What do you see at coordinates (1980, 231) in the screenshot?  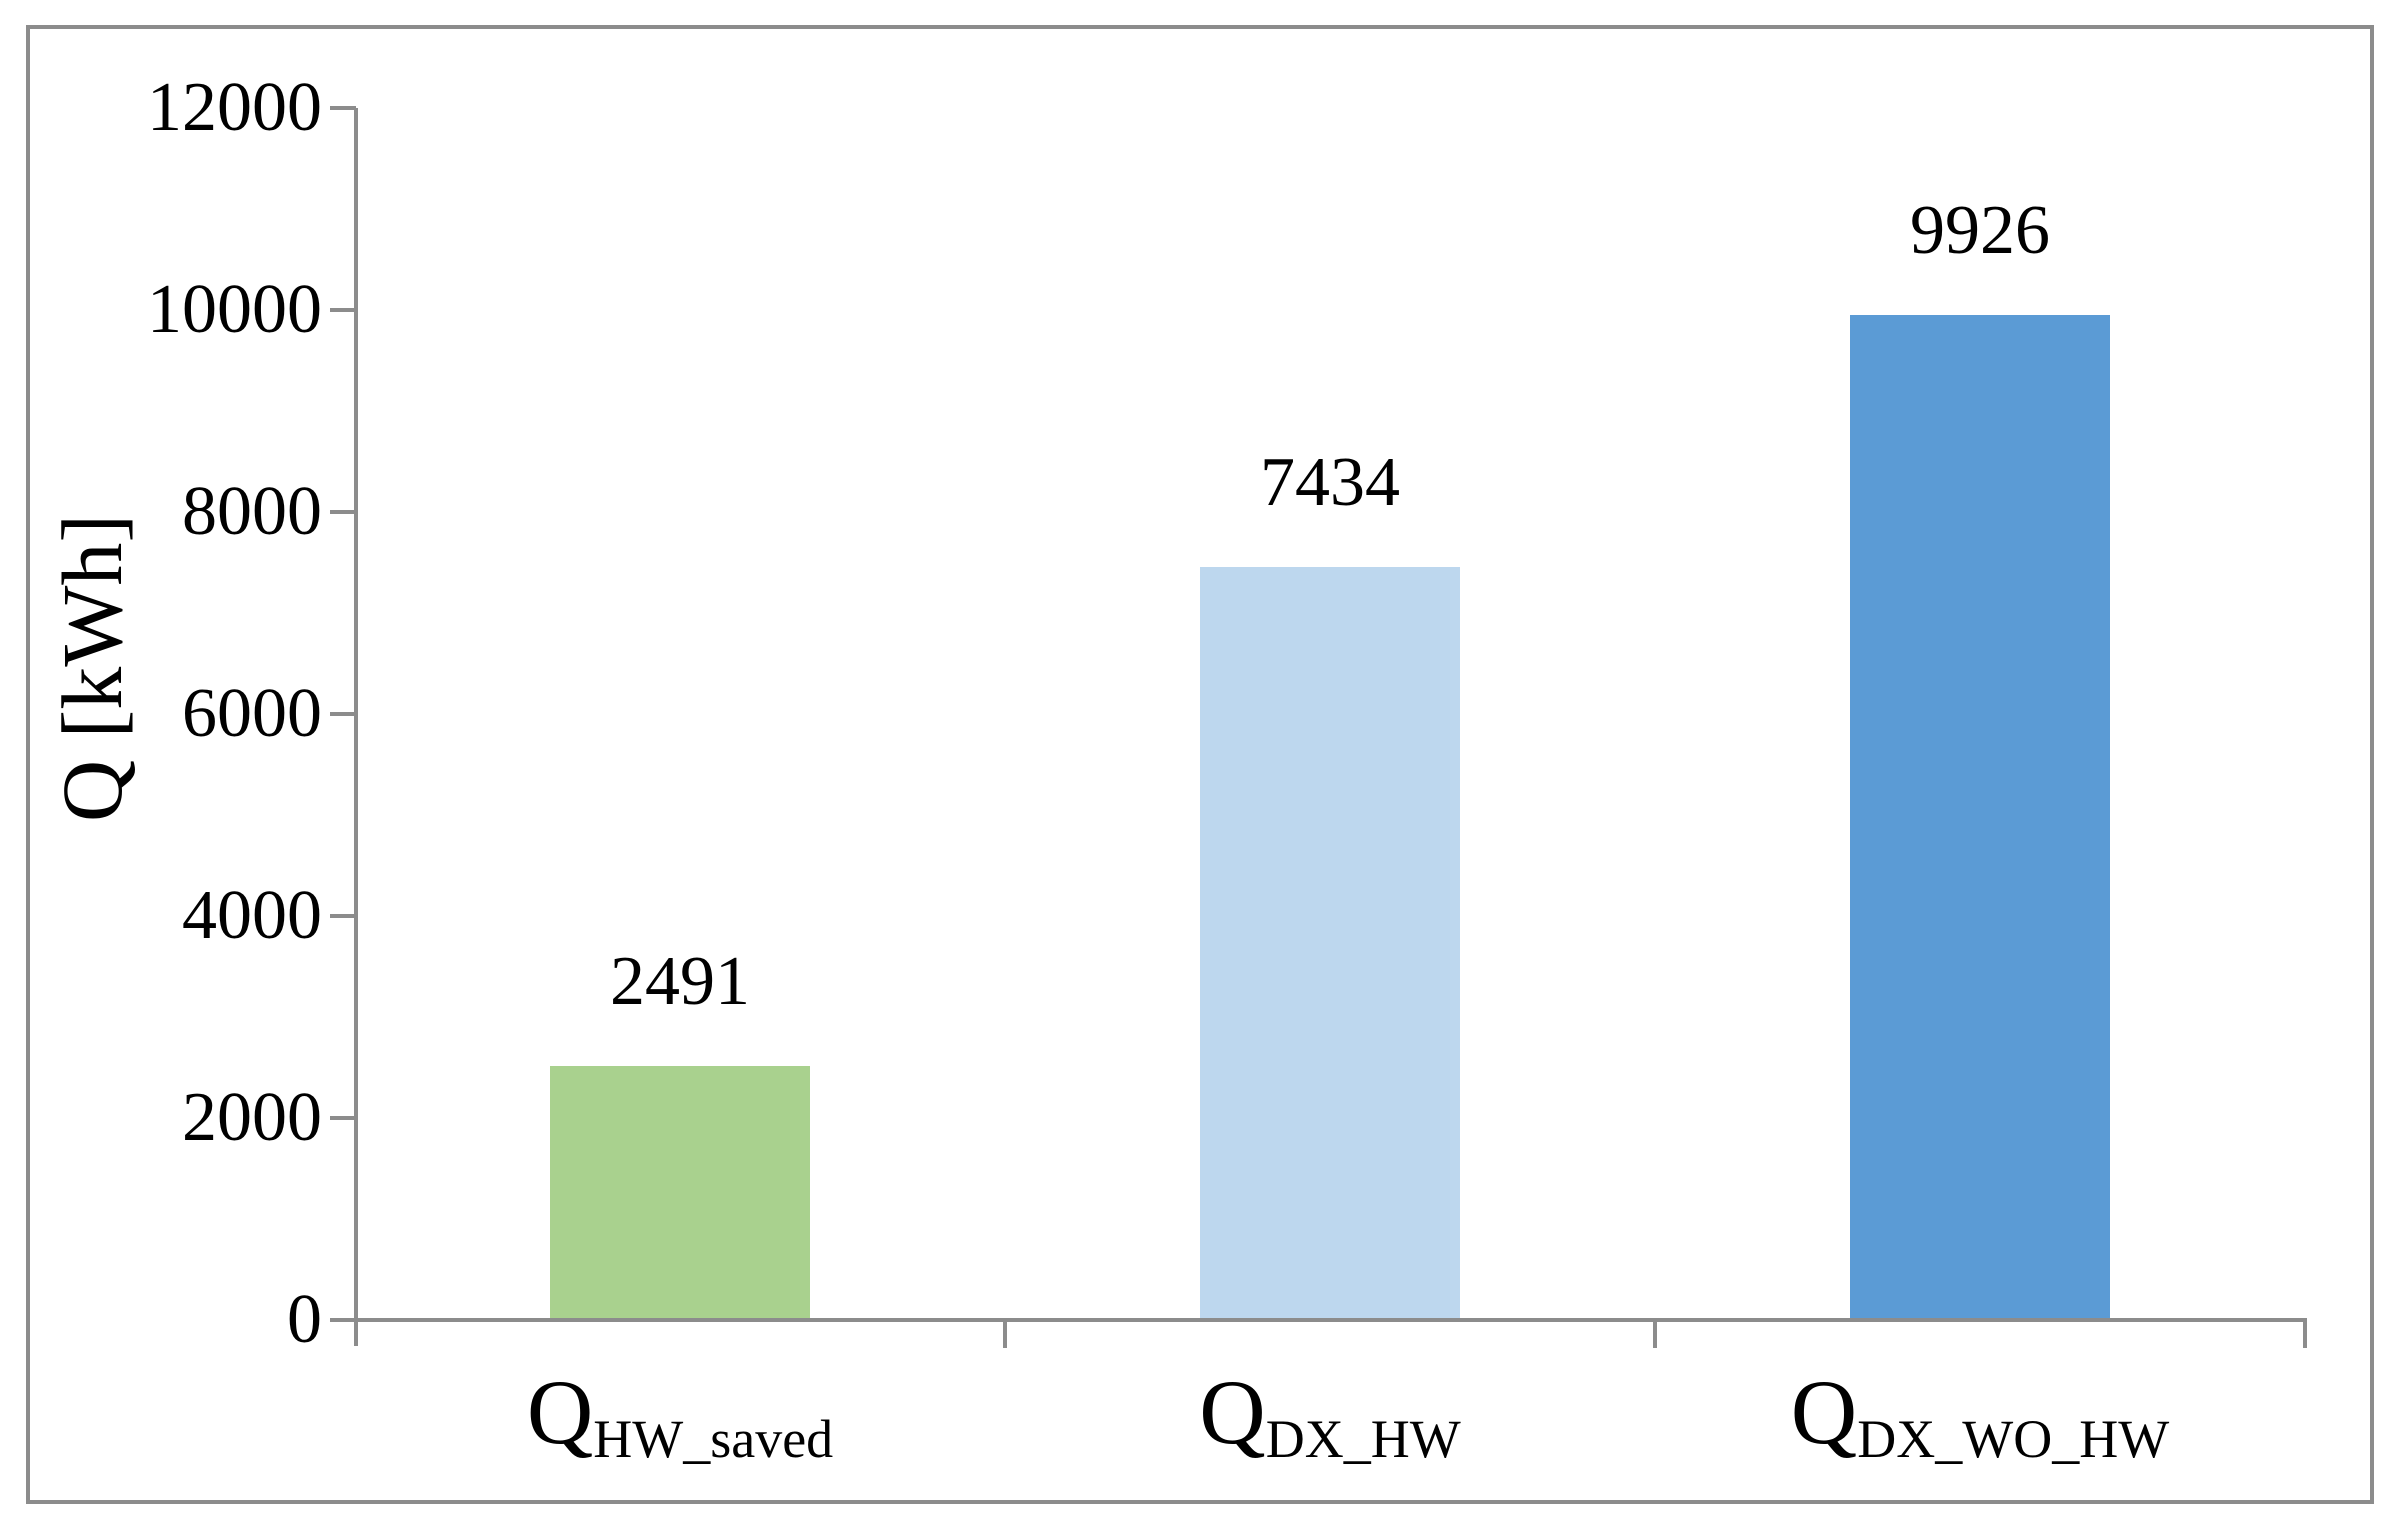 I see `data-label-9926: 9926` at bounding box center [1980, 231].